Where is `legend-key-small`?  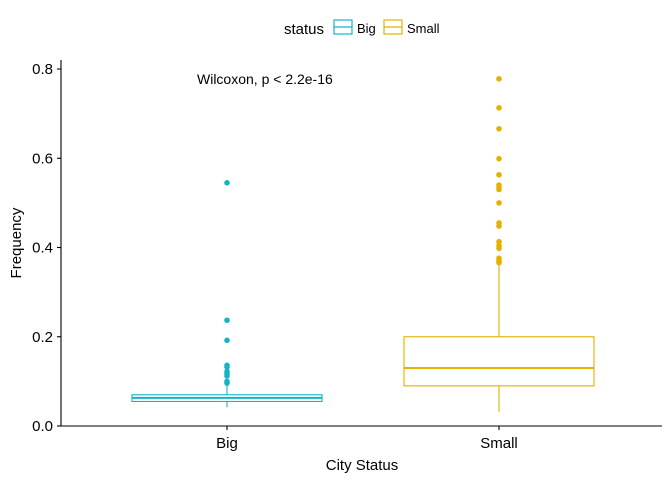
legend-key-small is located at coordinates (393, 27).